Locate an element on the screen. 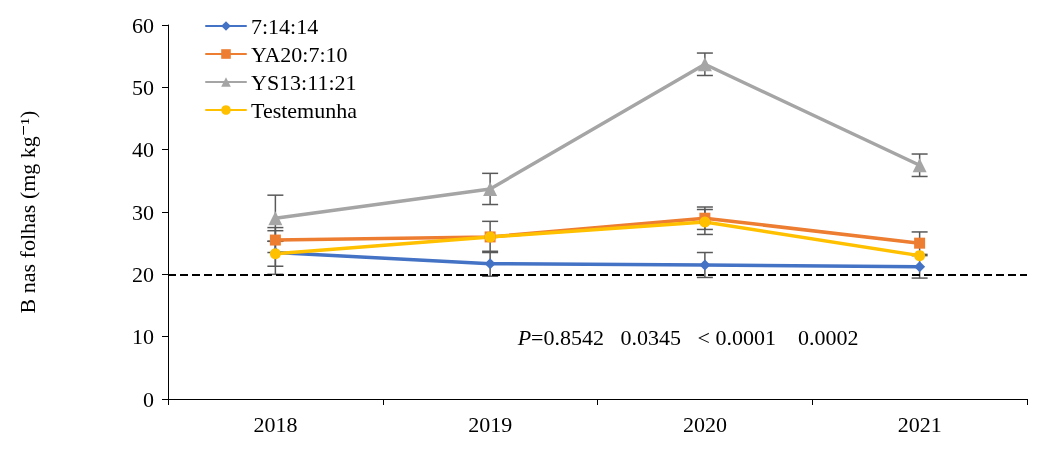 The width and height of the screenshot is (1057, 450). legend-label: YA20:7:10 is located at coordinates (299, 54).